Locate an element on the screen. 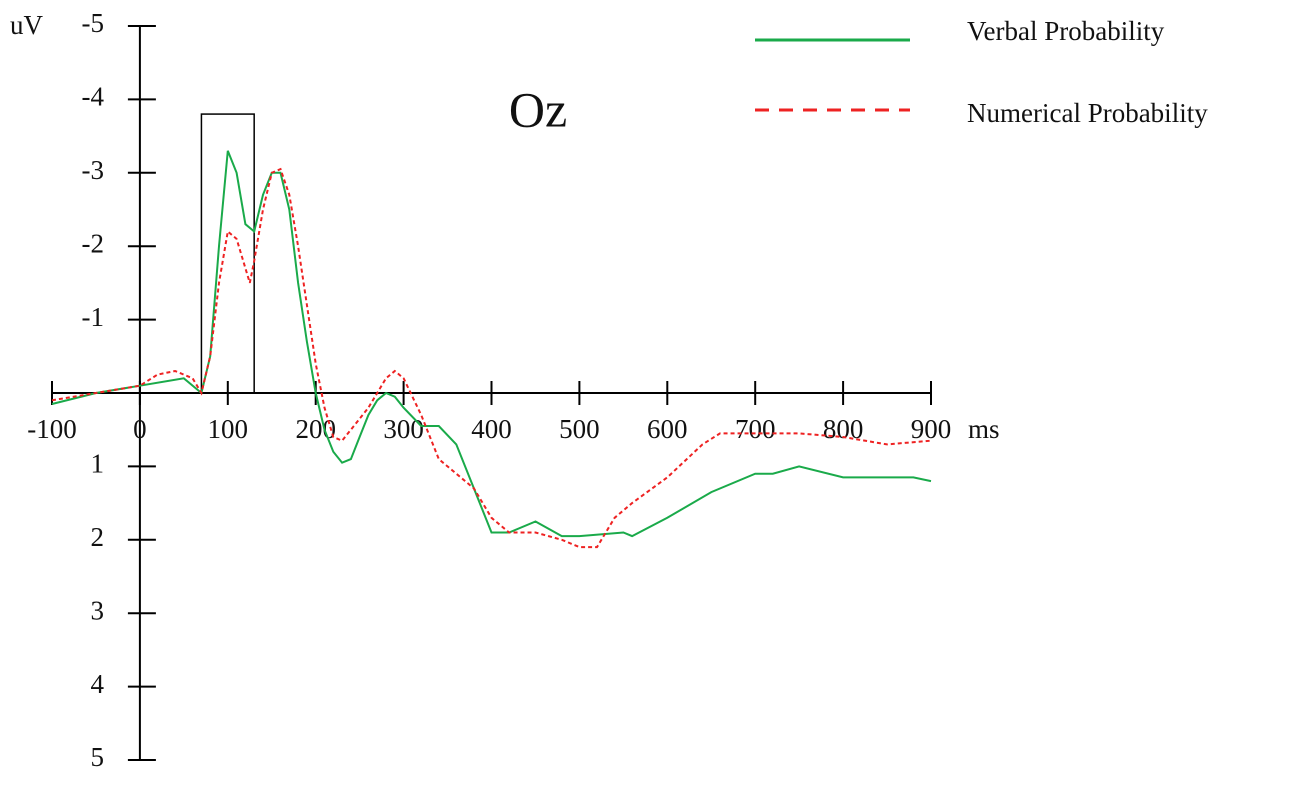 This screenshot has width=1300, height=789. y-tick-label: 3 is located at coordinates (98, 610).